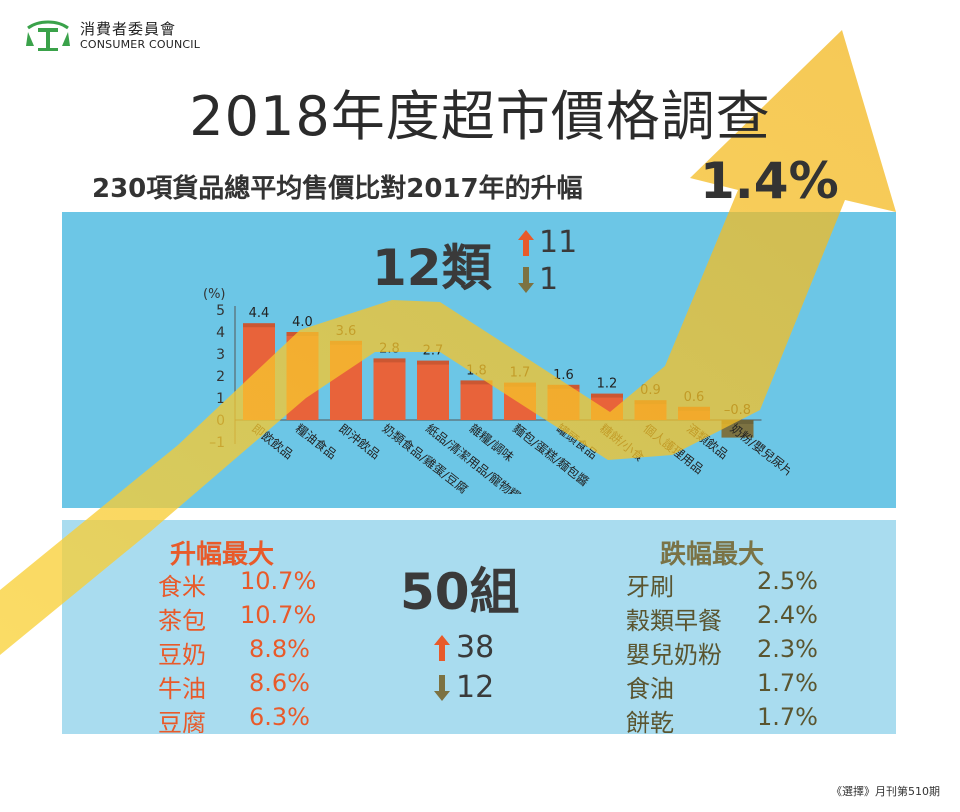  Describe the element at coordinates (220, 377) in the screenshot. I see `y-tick-label: 2` at that location.